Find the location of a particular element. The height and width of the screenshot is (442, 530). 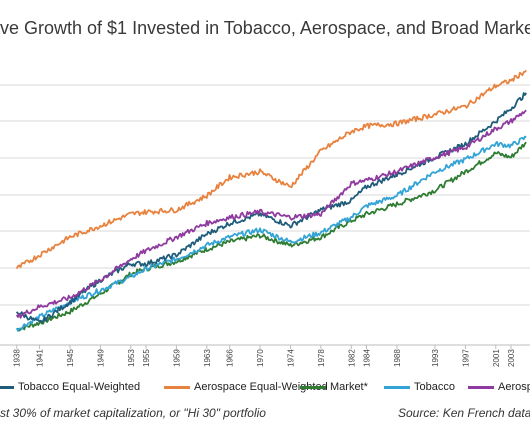

x-tick-label: 1966 is located at coordinates (230, 358).